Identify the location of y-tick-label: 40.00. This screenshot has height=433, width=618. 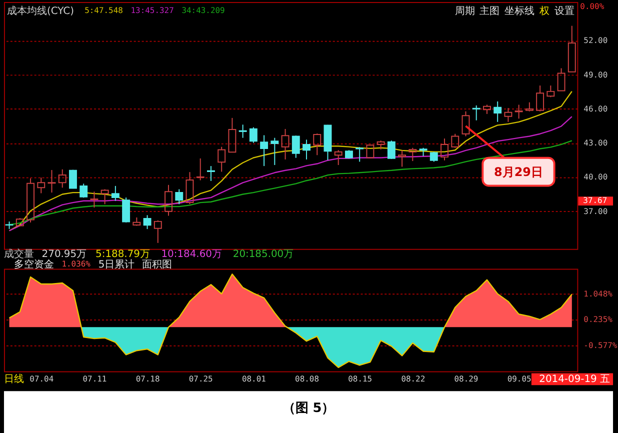
(596, 177).